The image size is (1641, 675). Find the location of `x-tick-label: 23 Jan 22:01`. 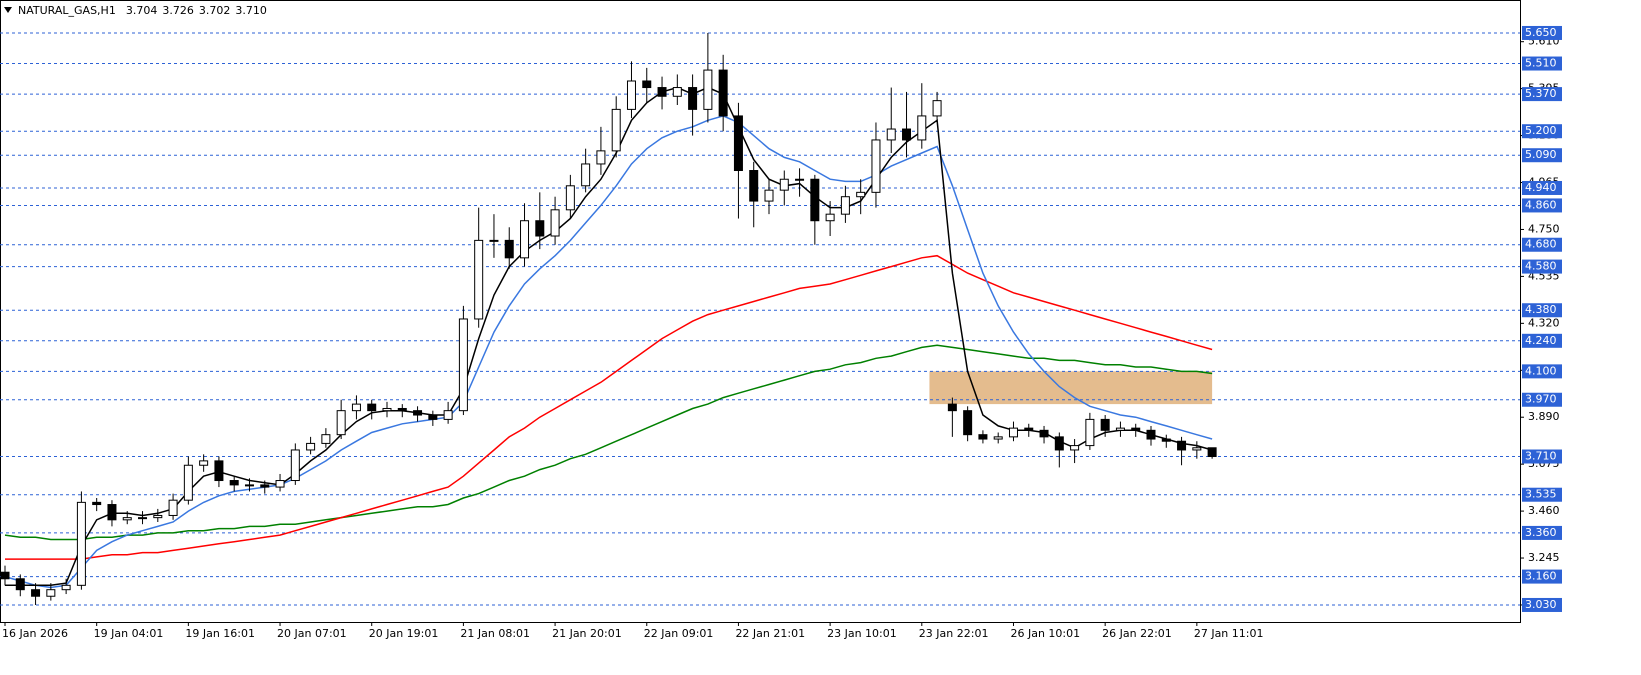

x-tick-label: 23 Jan 22:01 is located at coordinates (954, 633).